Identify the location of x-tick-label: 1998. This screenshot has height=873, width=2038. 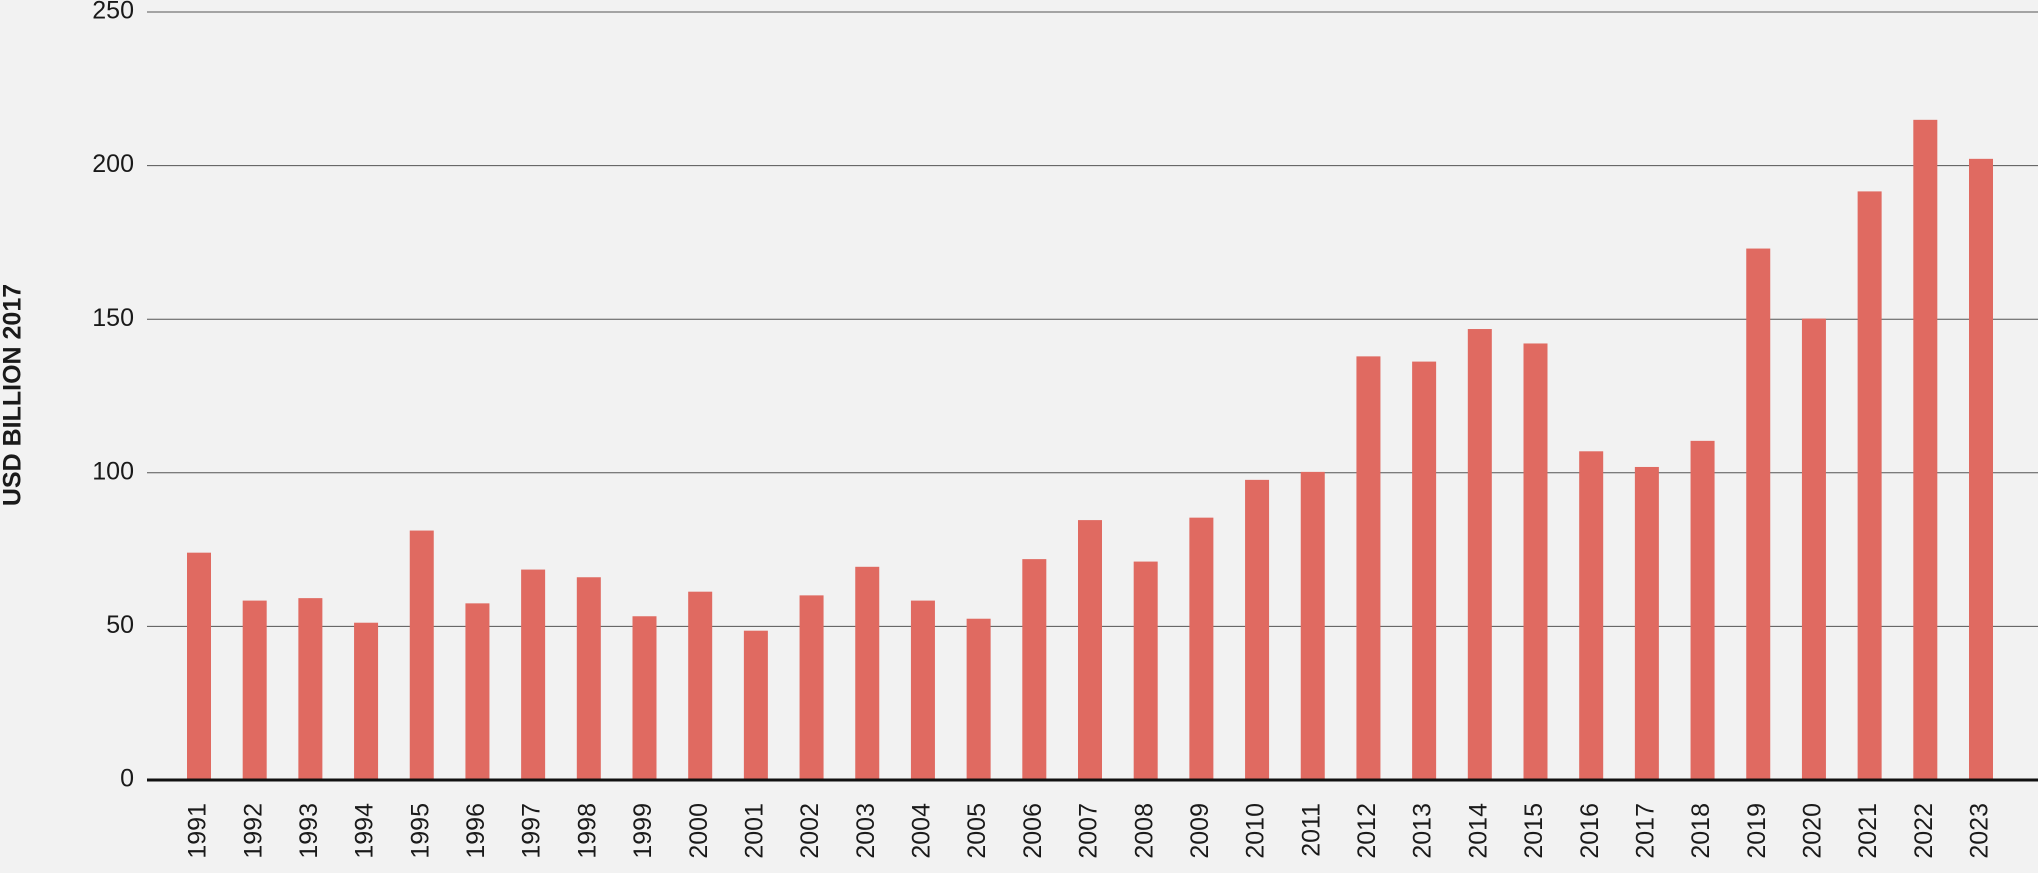
(587, 831).